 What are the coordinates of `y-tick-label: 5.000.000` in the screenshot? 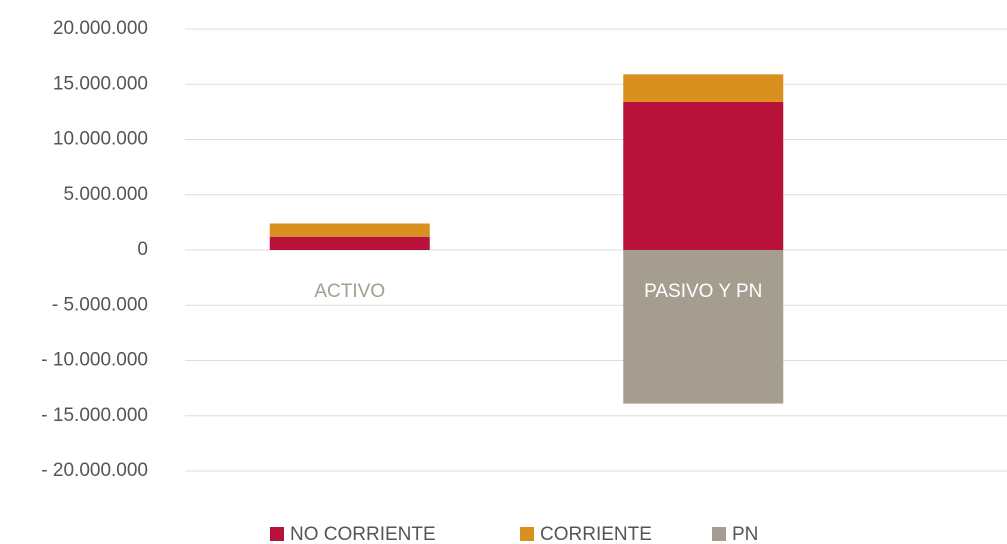 It's located at (105, 194).